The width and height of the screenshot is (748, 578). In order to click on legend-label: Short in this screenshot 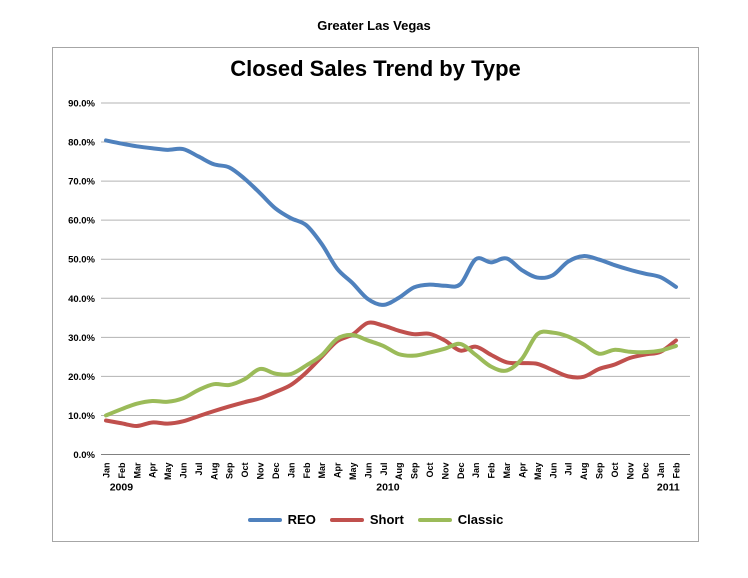, I will do `click(386, 519)`.